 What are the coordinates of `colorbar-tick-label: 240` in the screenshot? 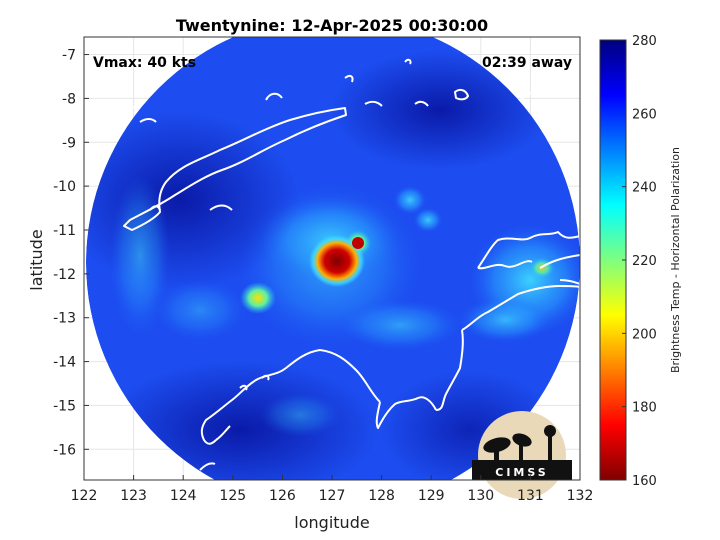 It's located at (644, 188).